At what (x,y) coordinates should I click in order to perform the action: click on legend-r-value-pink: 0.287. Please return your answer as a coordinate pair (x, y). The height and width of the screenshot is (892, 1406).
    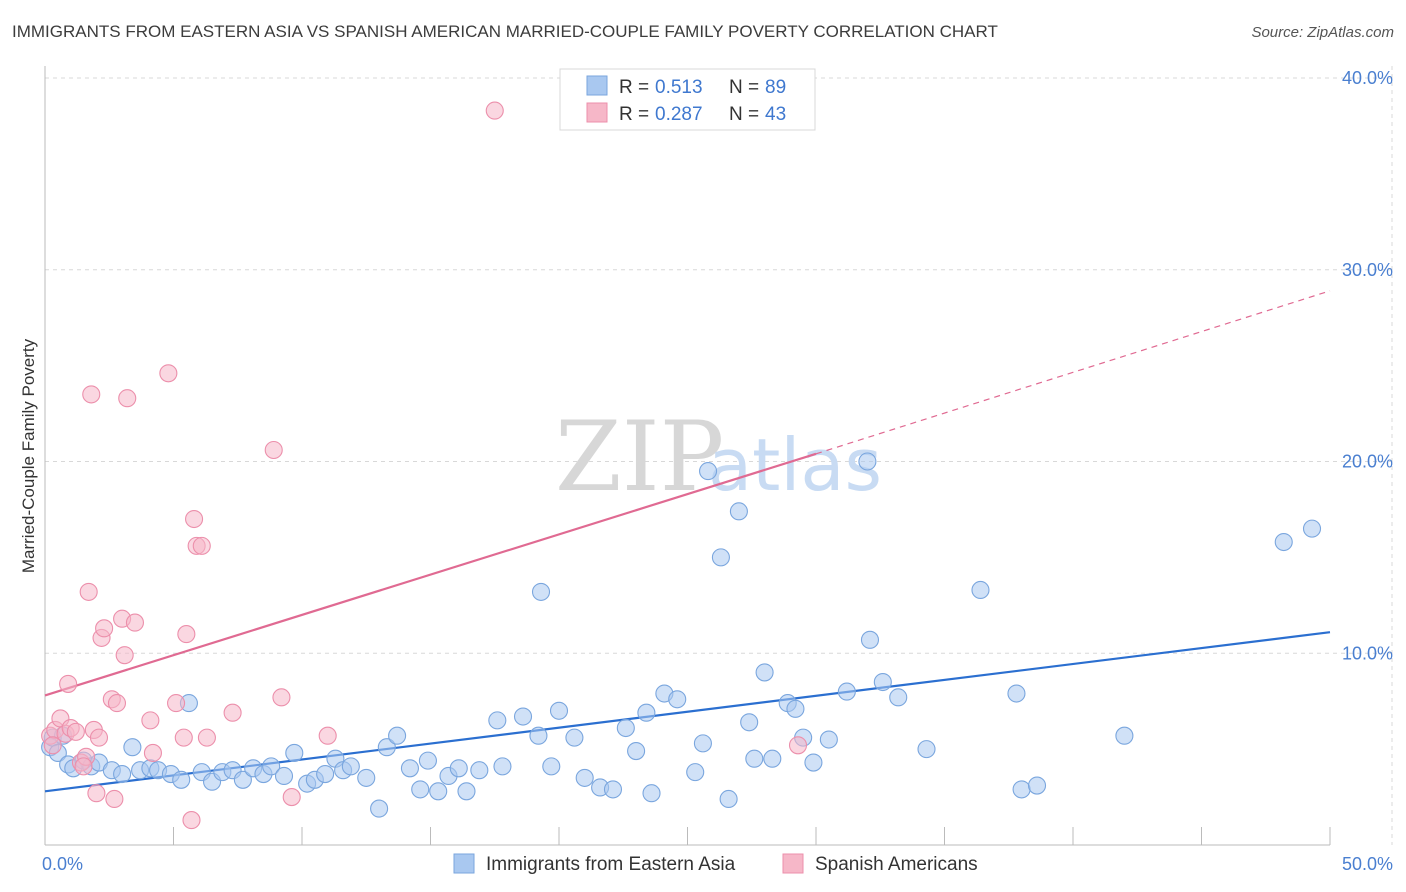
    Looking at the image, I should click on (679, 114).